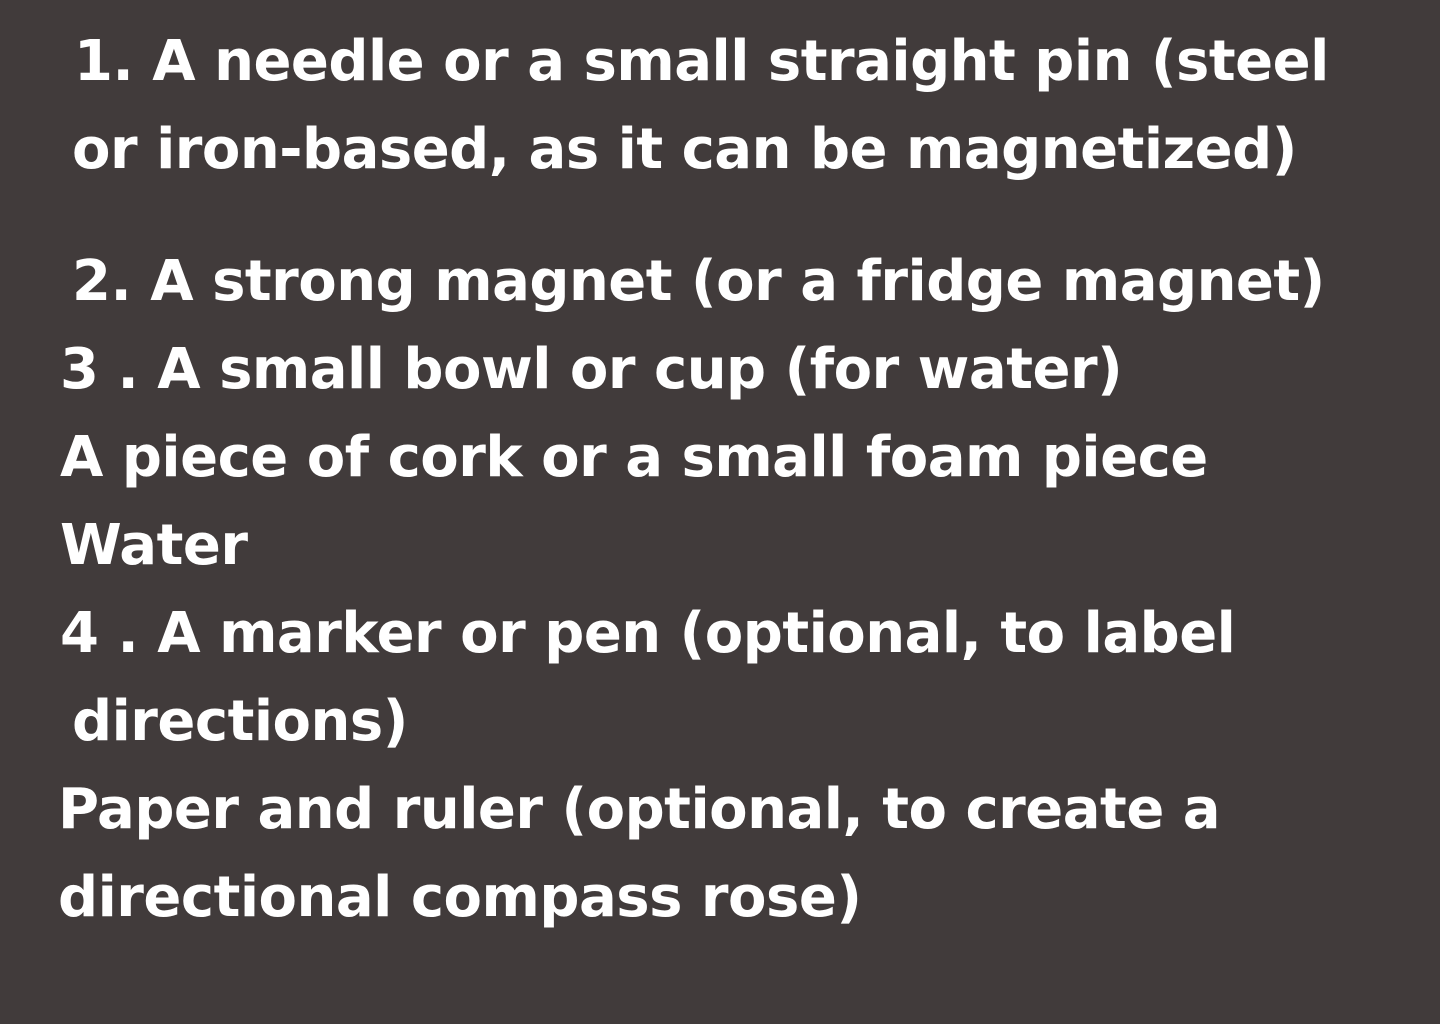  What do you see at coordinates (591, 369) in the screenshot?
I see `item-3-line: 3 . A small bowl or cup (for water)` at bounding box center [591, 369].